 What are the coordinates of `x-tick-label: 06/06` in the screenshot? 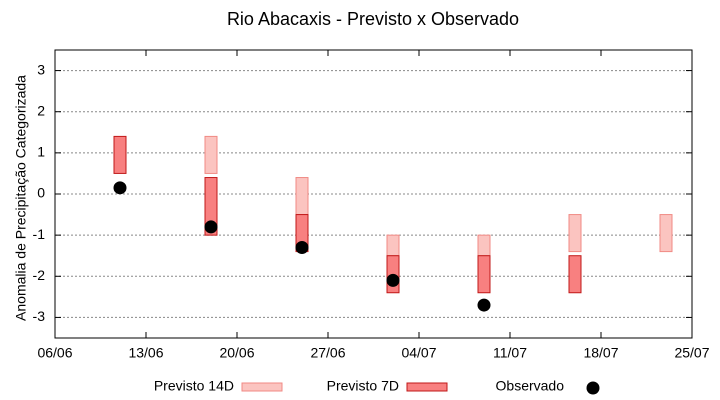 It's located at (54, 353).